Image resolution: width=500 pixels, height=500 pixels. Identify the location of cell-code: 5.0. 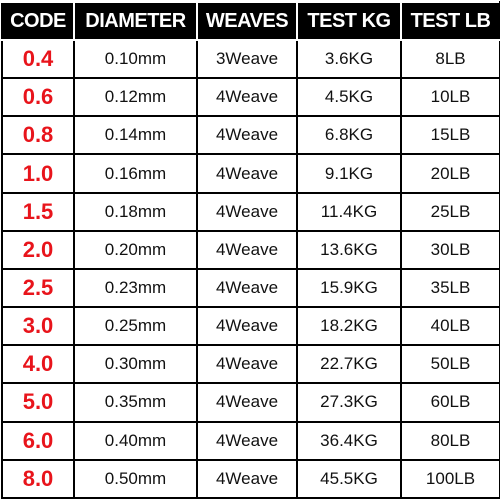
(38, 402).